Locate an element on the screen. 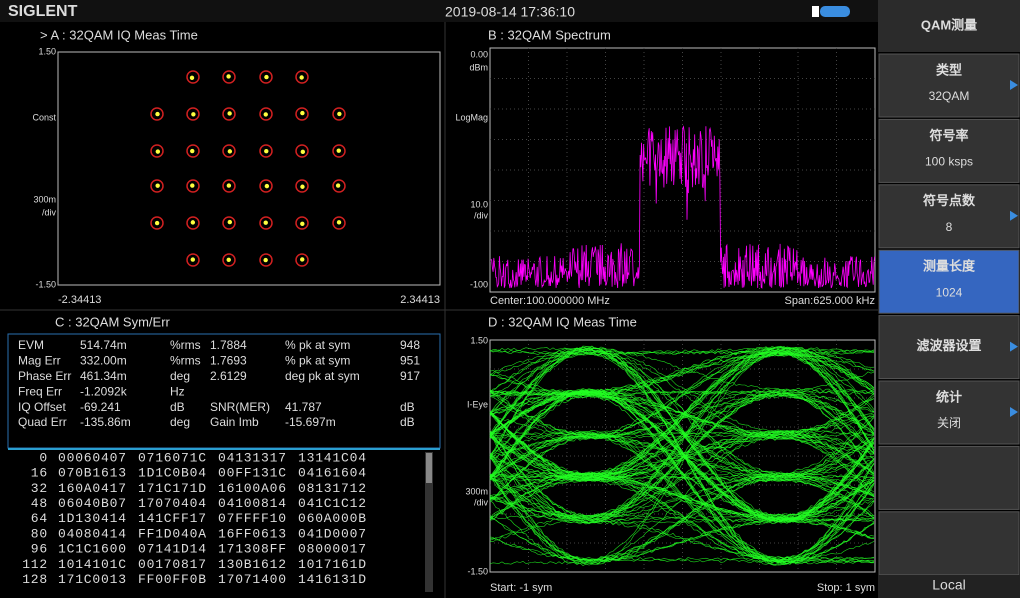 This screenshot has height=598, width=1020. symbol-word: 08131712 is located at coordinates (332, 488).